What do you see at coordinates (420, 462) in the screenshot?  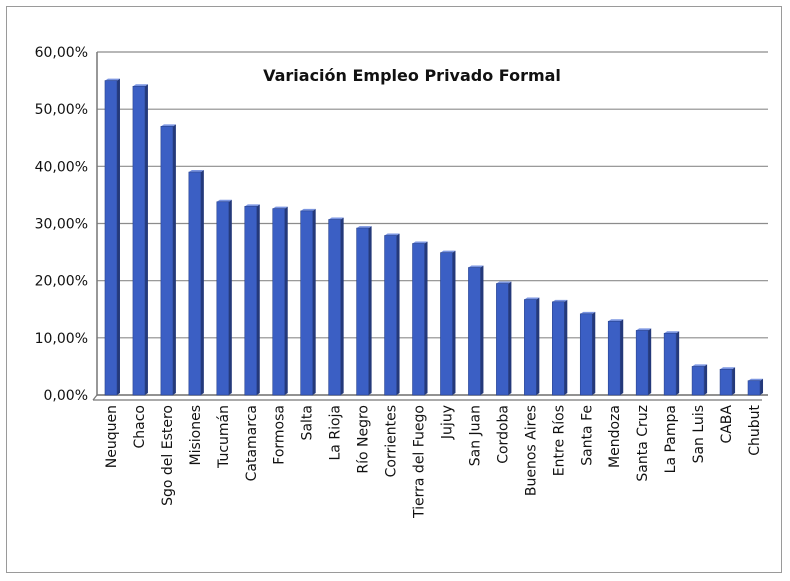 I see `x-tick-label: Tierra del Fuego` at bounding box center [420, 462].